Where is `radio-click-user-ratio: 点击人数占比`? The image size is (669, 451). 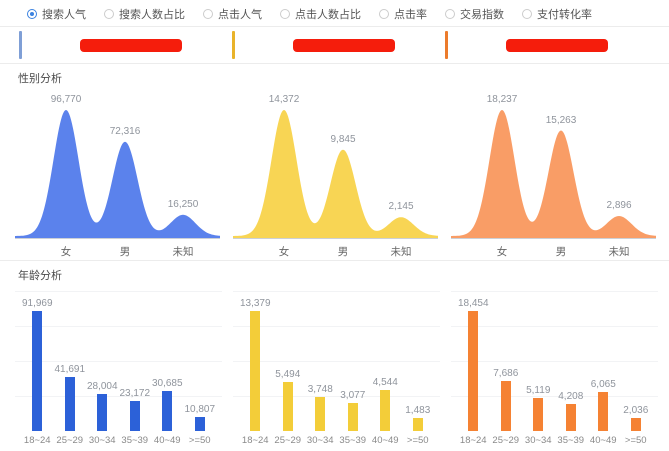
radio-click-user-ratio: 点击人数占比 is located at coordinates (320, 14).